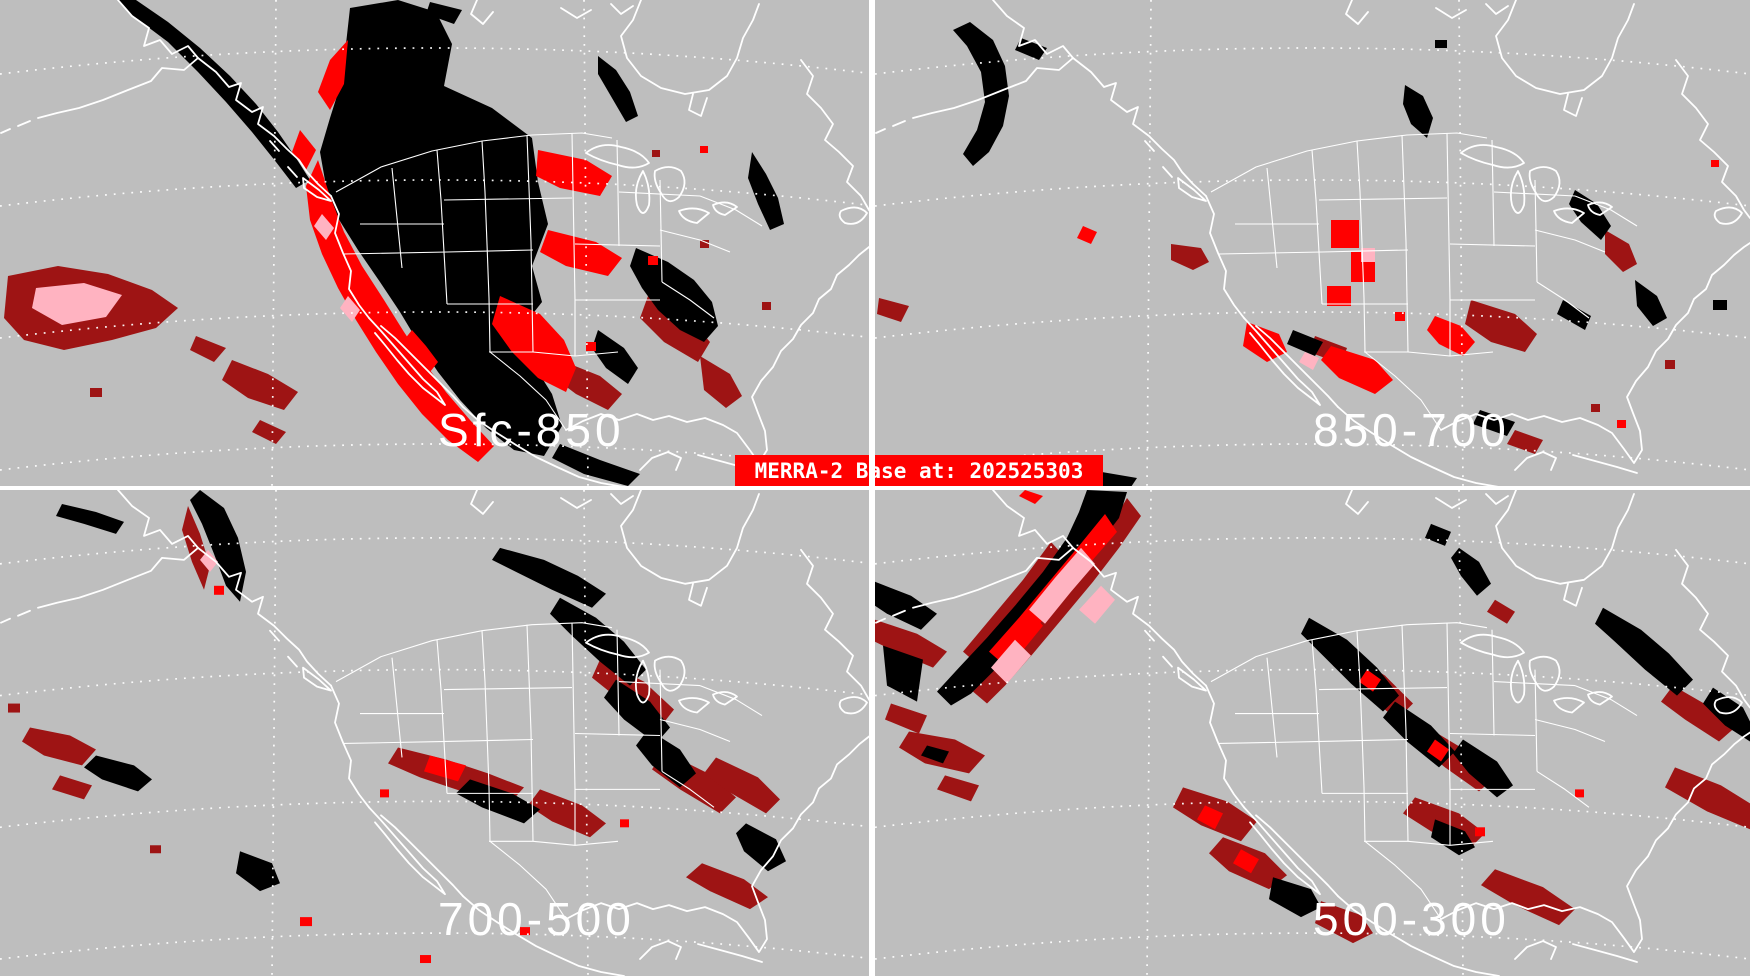  I want to click on base-time-text: MERRA-2 Base at: 202525303, so click(919, 471).